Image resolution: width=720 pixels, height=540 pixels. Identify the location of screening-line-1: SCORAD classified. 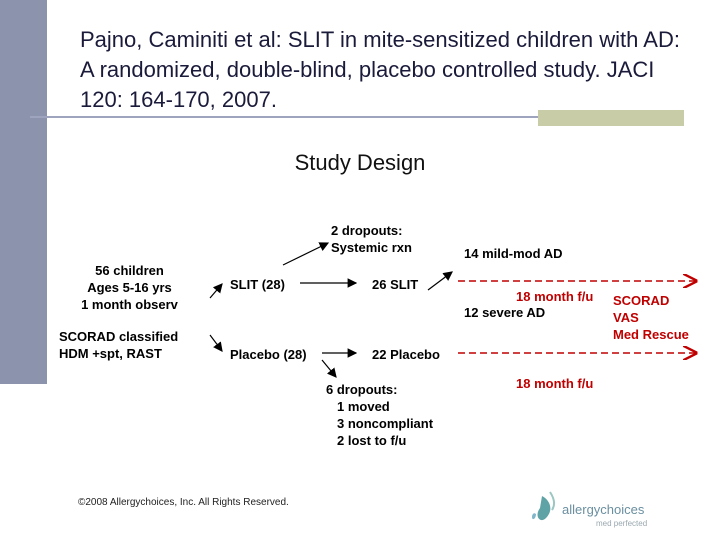
(119, 336).